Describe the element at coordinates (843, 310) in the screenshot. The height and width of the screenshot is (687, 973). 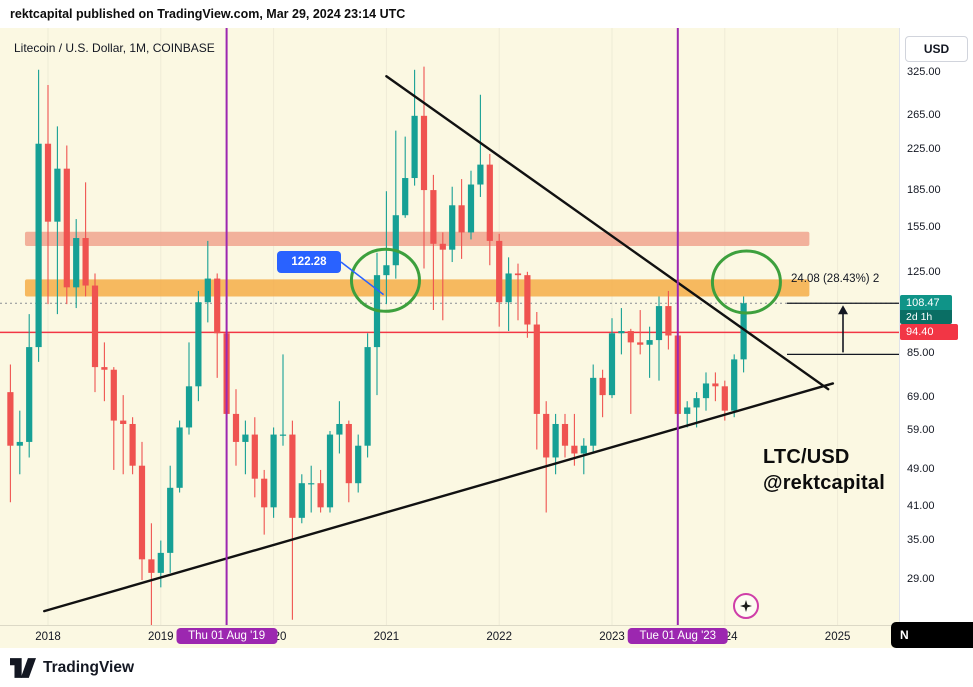
I see `measure-arrow-head` at that location.